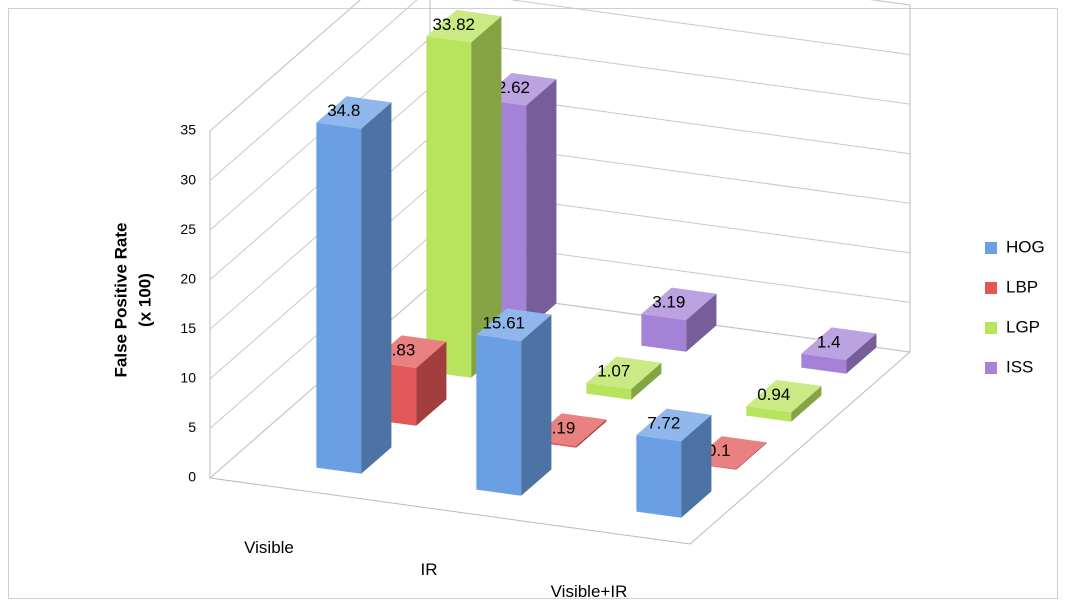 The image size is (1066, 607). Describe the element at coordinates (188, 179) in the screenshot. I see `y-tick-label: 30` at that location.